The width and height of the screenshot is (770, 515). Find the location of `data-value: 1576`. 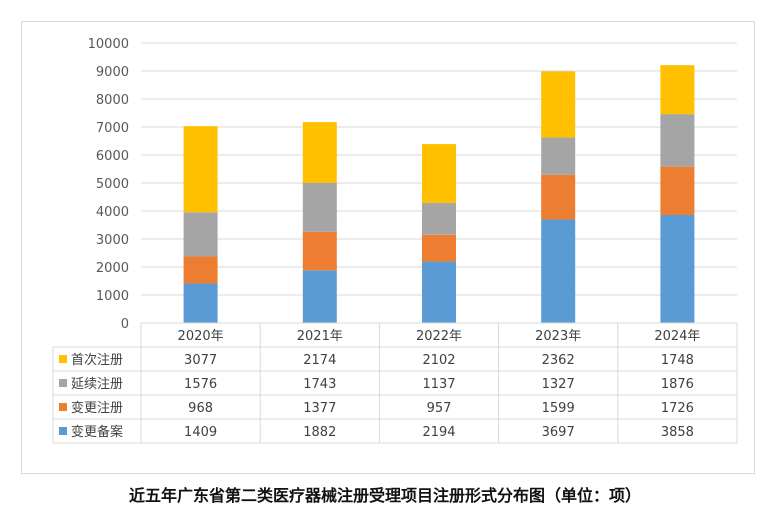

data-value: 1576 is located at coordinates (200, 384).